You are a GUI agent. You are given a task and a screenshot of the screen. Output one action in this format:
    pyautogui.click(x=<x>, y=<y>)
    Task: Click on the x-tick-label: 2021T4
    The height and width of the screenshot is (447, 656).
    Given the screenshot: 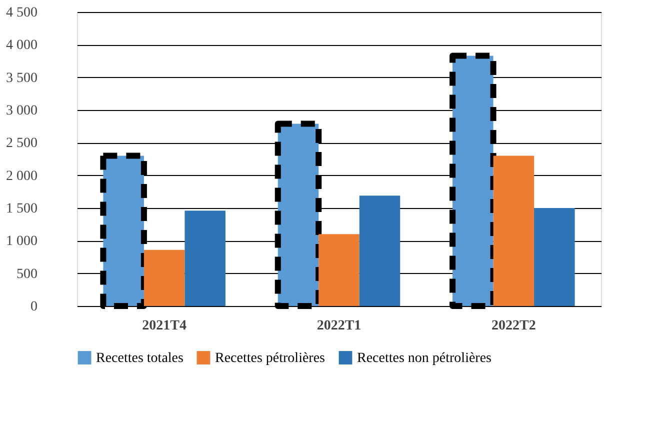 What is the action you would take?
    pyautogui.click(x=164, y=326)
    